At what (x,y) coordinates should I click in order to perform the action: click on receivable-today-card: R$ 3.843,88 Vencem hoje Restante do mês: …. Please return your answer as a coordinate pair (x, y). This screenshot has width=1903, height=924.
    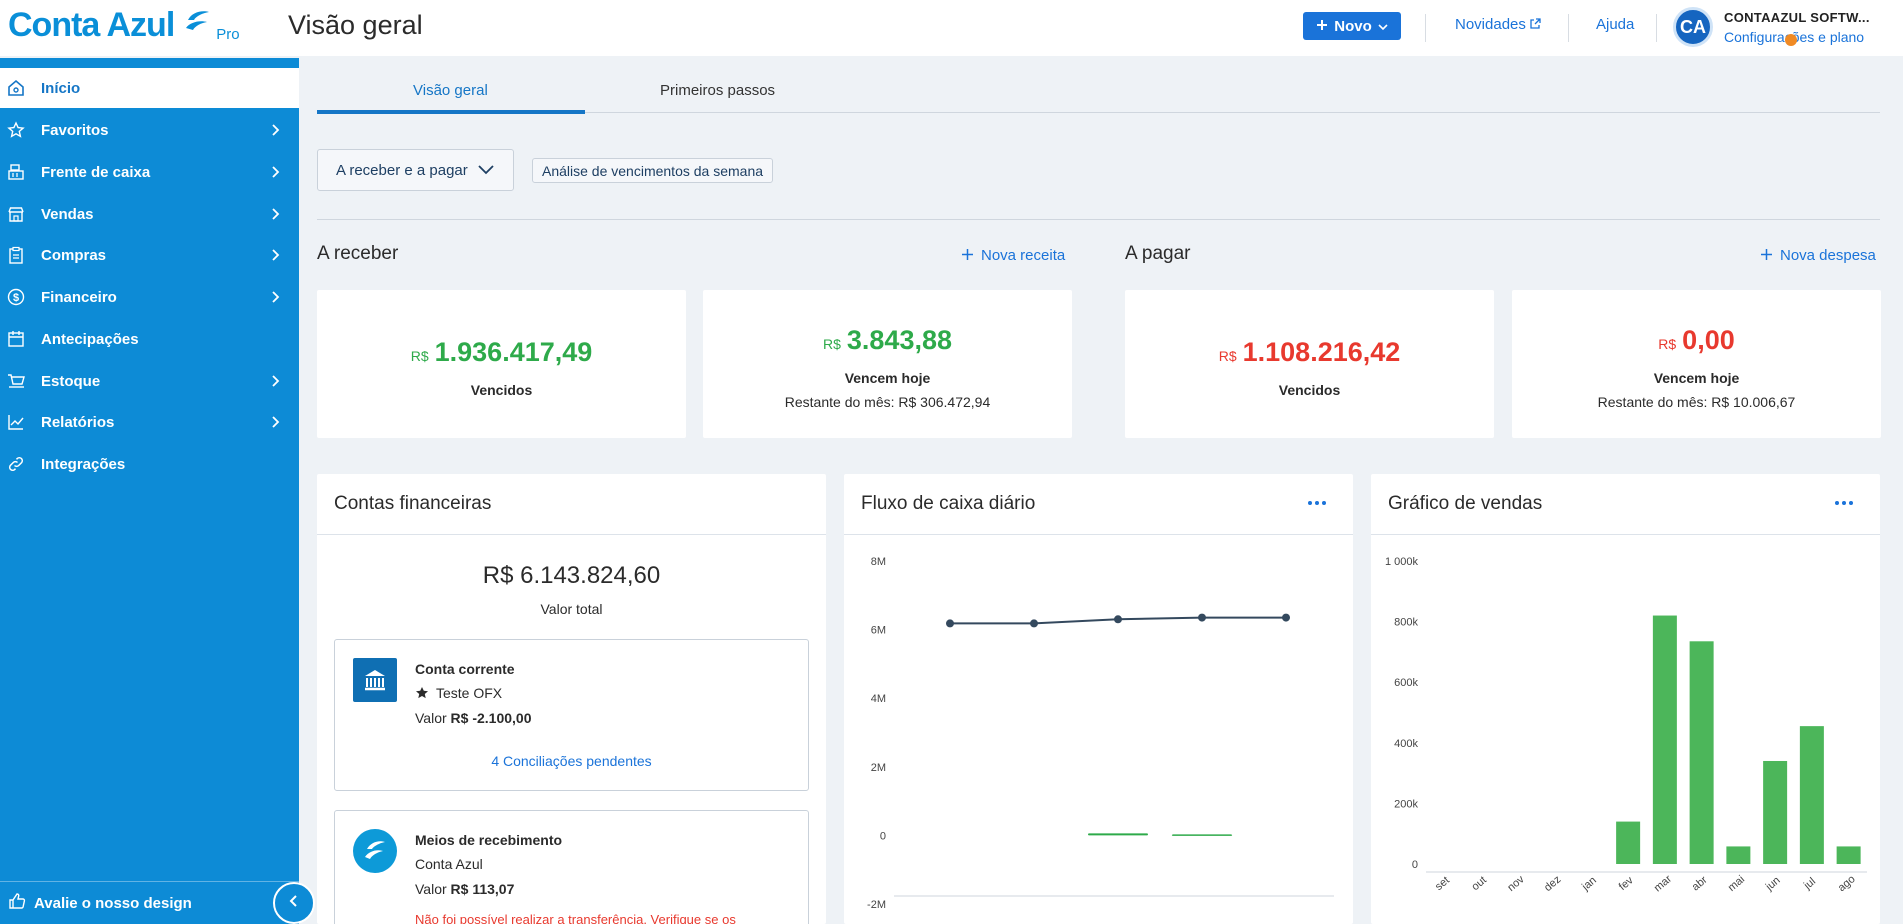
    Looking at the image, I should click on (887, 364).